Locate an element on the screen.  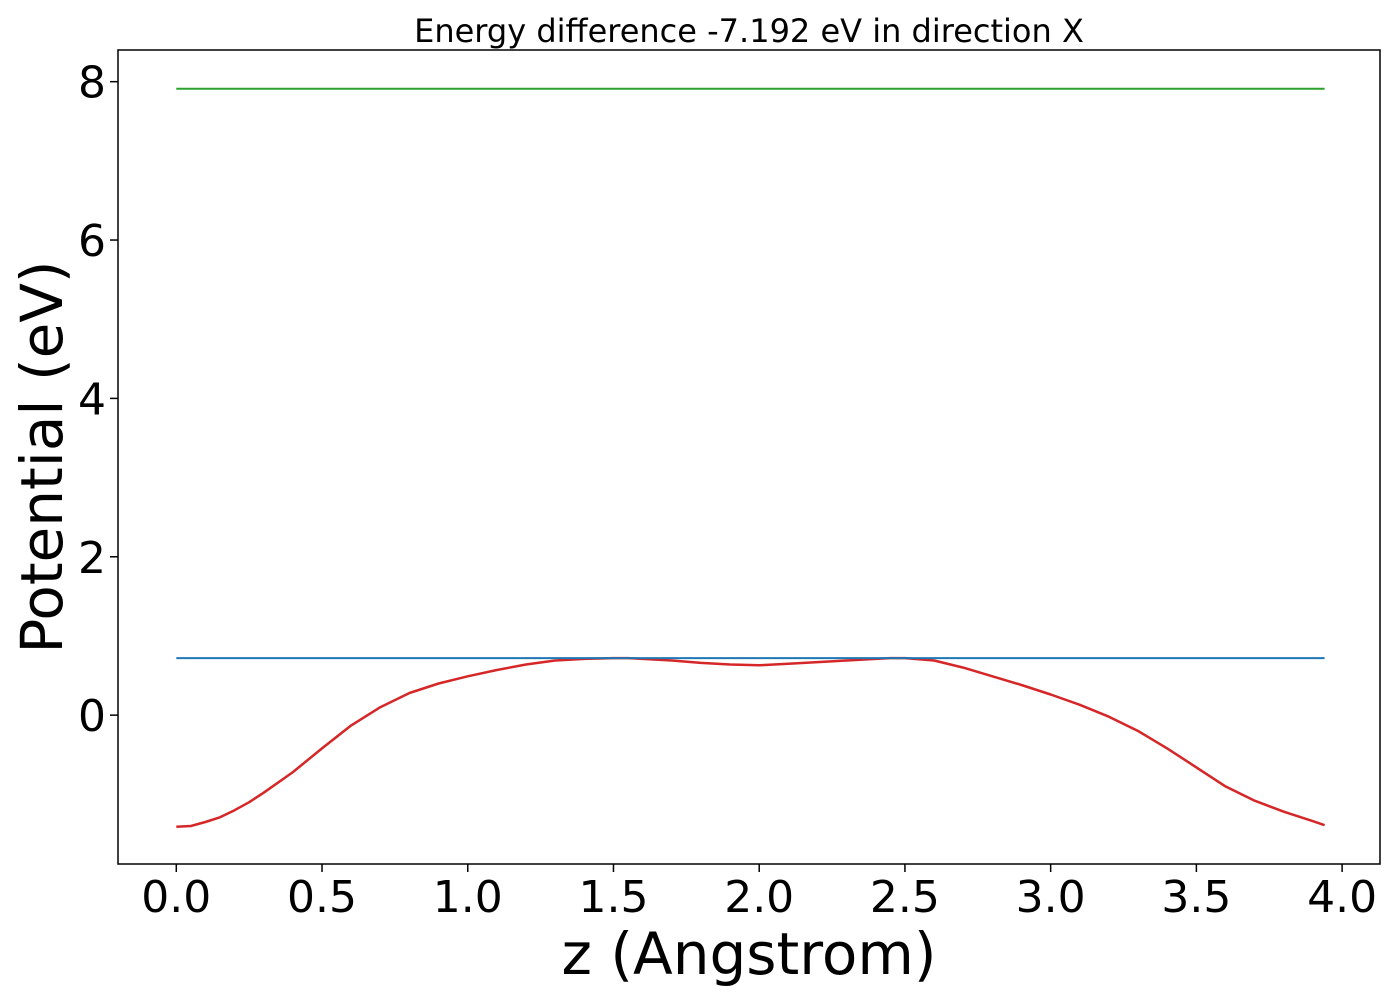
y-axis: 0 2 4 6 8 is located at coordinates (98, 400).